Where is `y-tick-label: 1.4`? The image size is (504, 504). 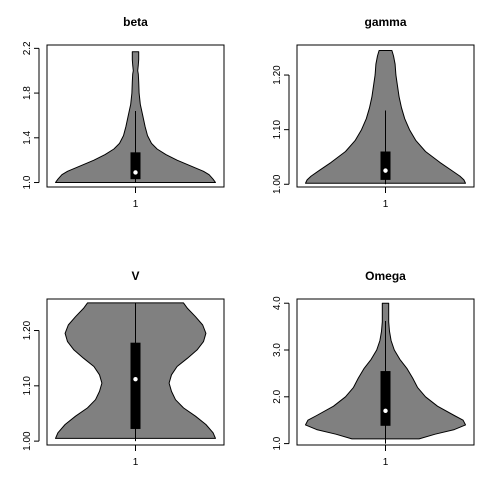
y-tick-label: 1.4 is located at coordinates (27, 137).